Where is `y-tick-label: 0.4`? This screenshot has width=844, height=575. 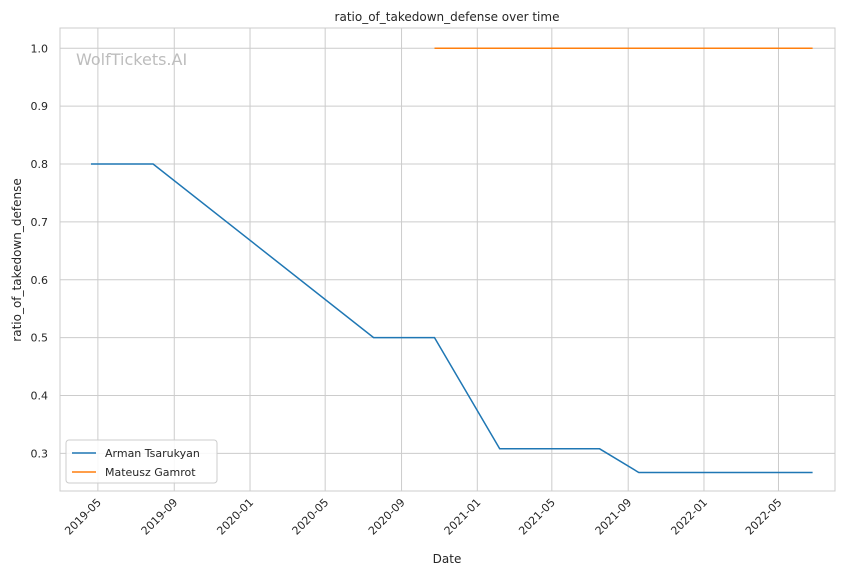 y-tick-label: 0.4 is located at coordinates (40, 396).